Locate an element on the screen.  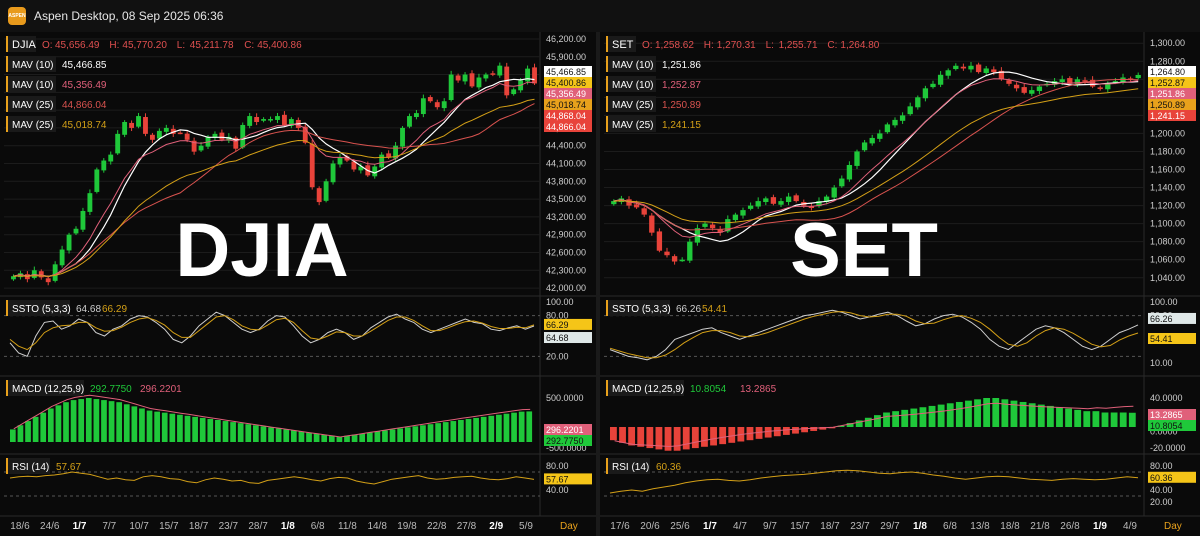
set-ssto-tick: 10.00 is located at coordinates (1161, 363).